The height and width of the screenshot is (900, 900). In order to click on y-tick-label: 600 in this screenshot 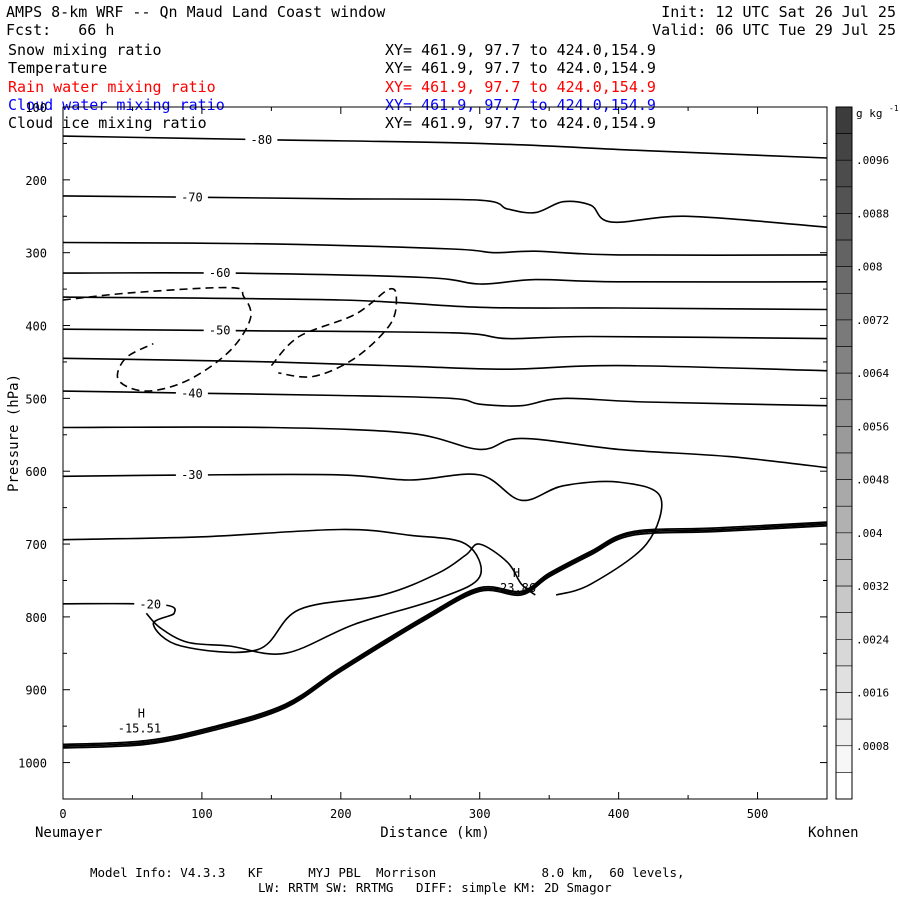, I will do `click(36, 472)`.